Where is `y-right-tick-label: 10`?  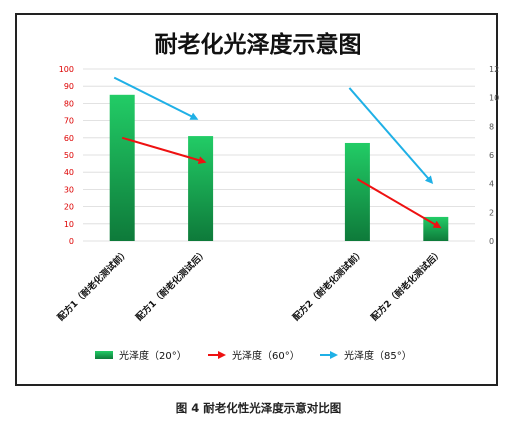
y-right-tick-label: 10 is located at coordinates (494, 98).